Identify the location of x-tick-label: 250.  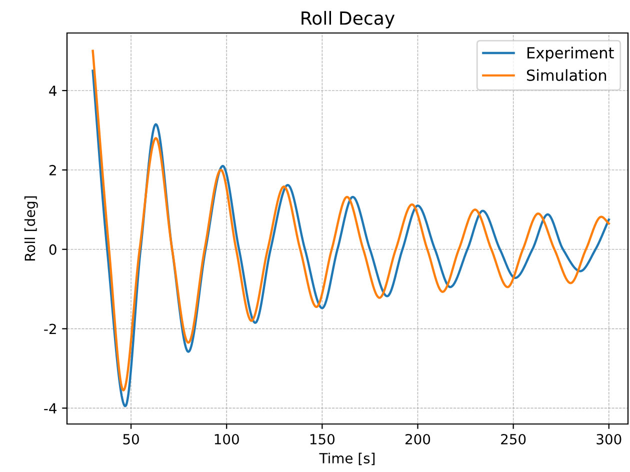
(513, 439).